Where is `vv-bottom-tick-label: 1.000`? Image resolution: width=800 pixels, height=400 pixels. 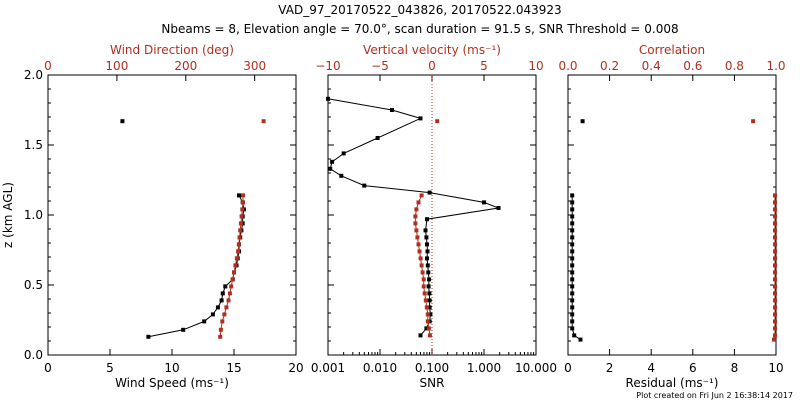 vv-bottom-tick-label: 1.000 is located at coordinates (484, 368).